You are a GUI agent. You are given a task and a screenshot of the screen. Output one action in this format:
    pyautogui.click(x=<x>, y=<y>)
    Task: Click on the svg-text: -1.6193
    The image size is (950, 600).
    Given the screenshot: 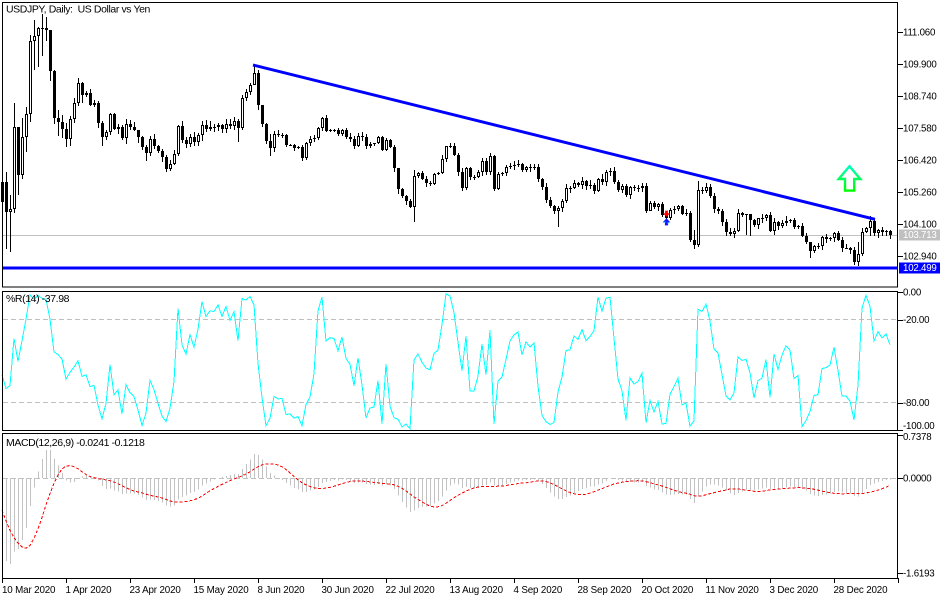 What is the action you would take?
    pyautogui.click(x=918, y=573)
    